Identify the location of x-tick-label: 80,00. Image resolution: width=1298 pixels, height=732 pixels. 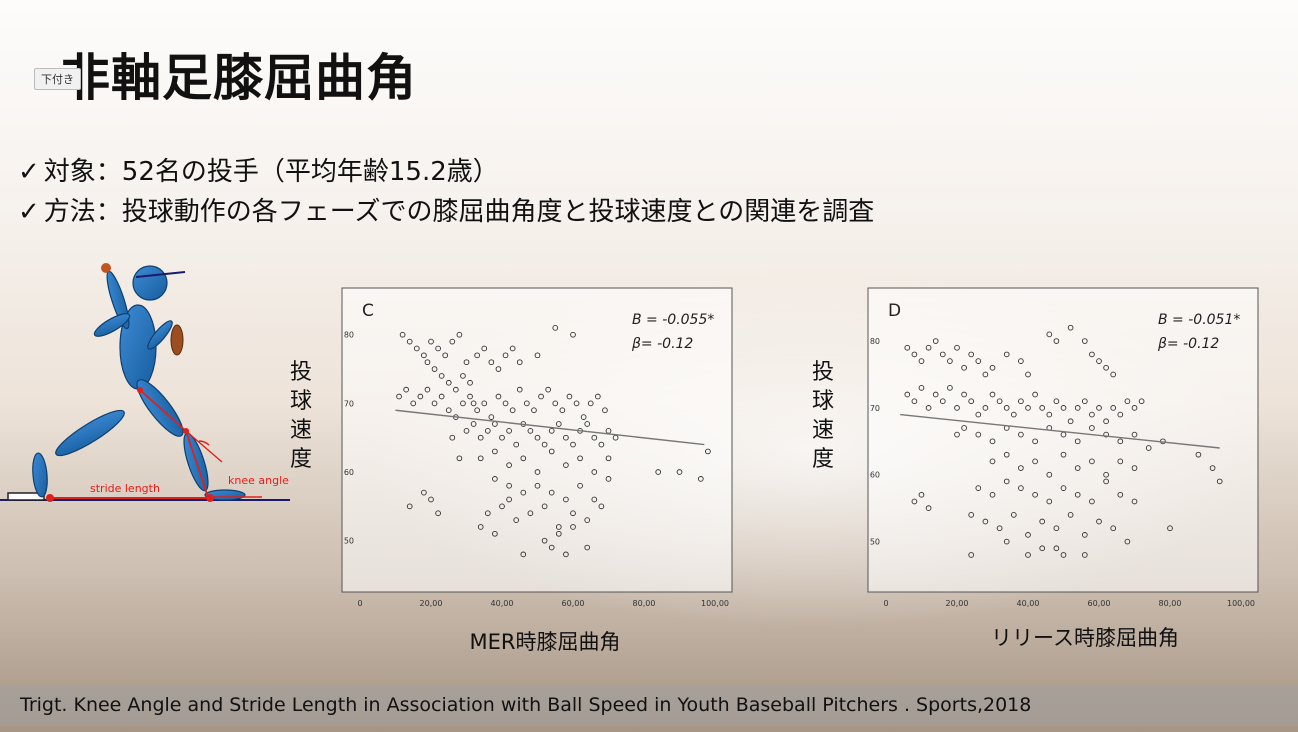
(644, 603).